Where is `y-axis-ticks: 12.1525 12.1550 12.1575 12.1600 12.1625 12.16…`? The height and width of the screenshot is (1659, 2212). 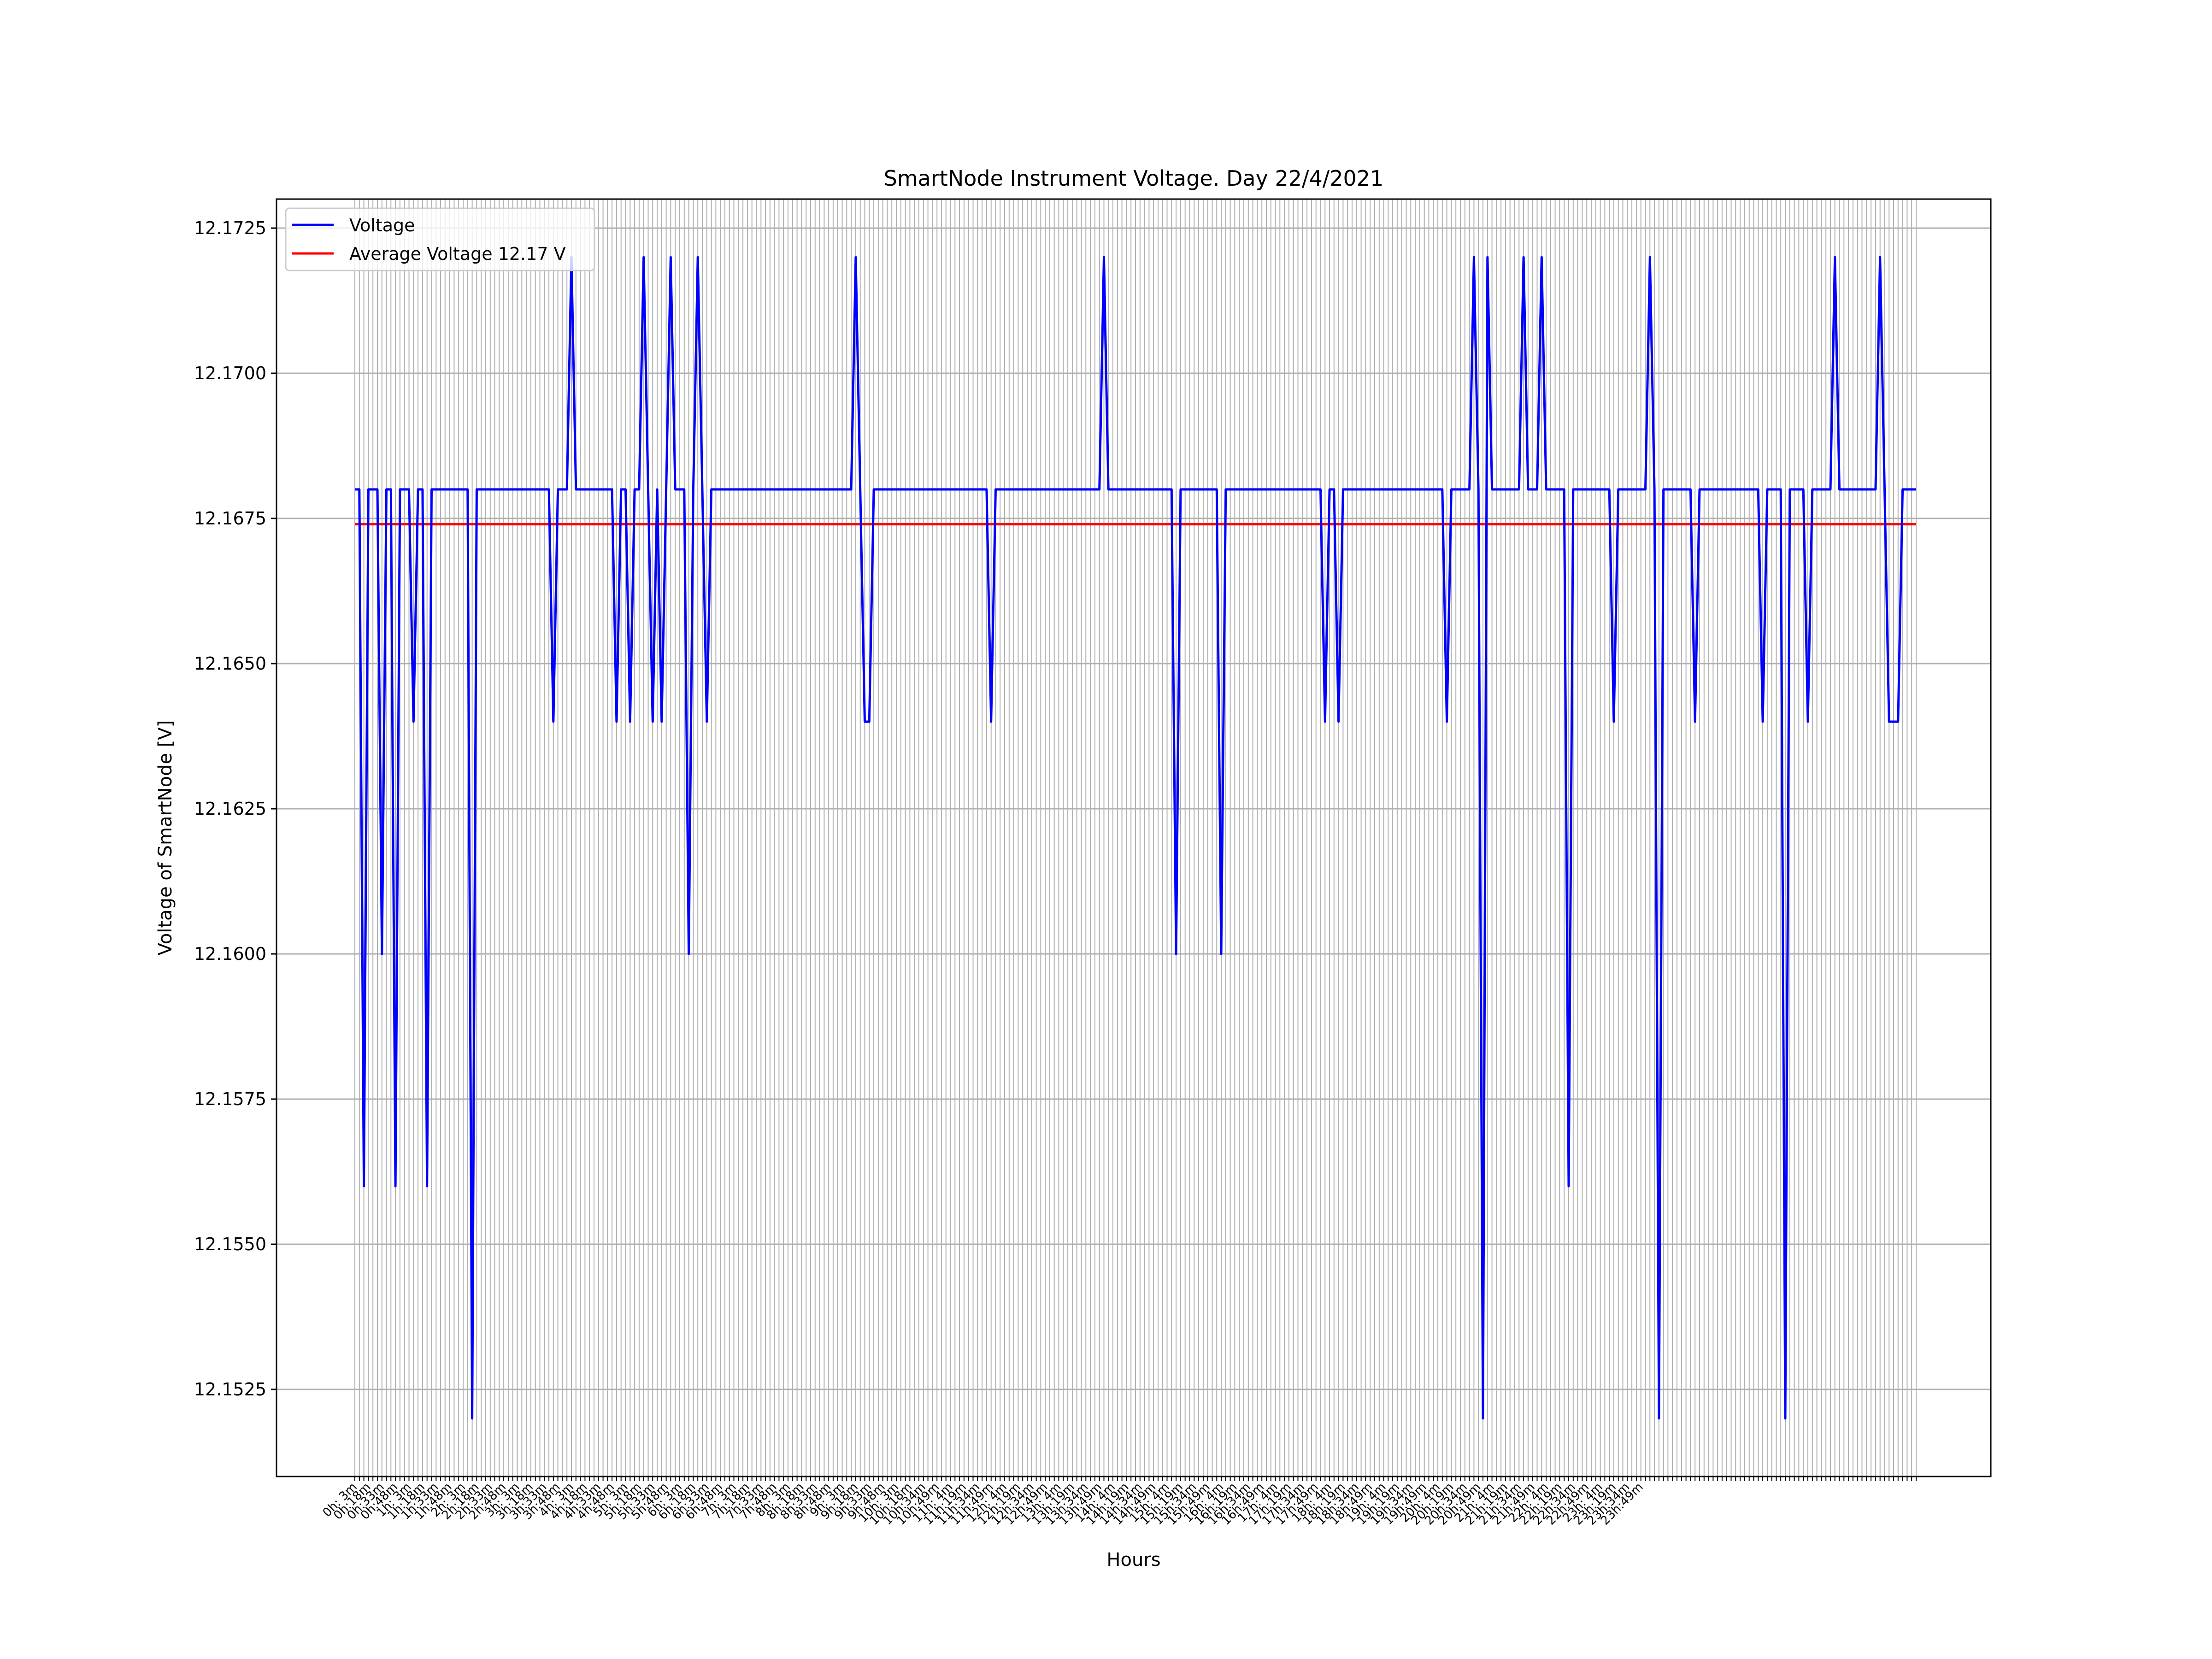
y-axis-ticks: 12.1525 12.1550 12.1575 12.1600 12.1625 12.16… is located at coordinates (235, 809).